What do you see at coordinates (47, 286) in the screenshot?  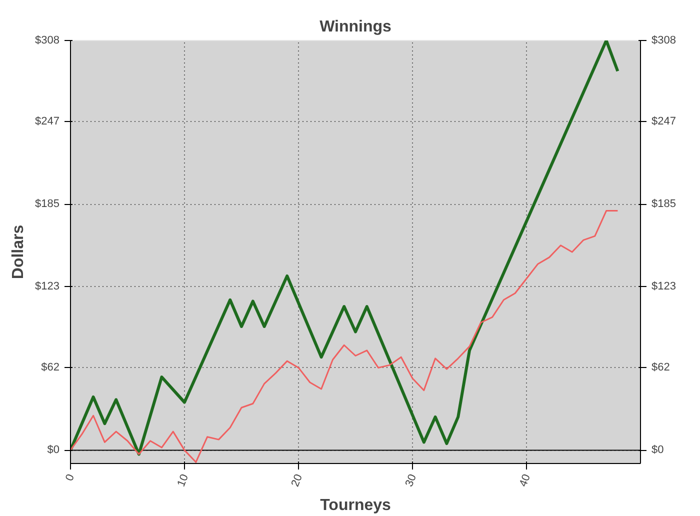 I see `y-tick-label: $123` at bounding box center [47, 286].